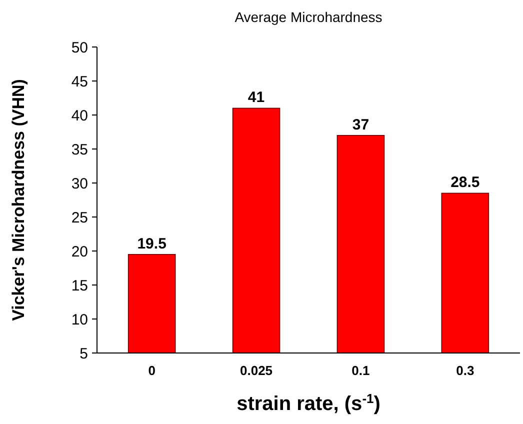 This screenshot has height=424, width=523. What do you see at coordinates (151, 243) in the screenshot?
I see `data-label: 19.5` at bounding box center [151, 243].